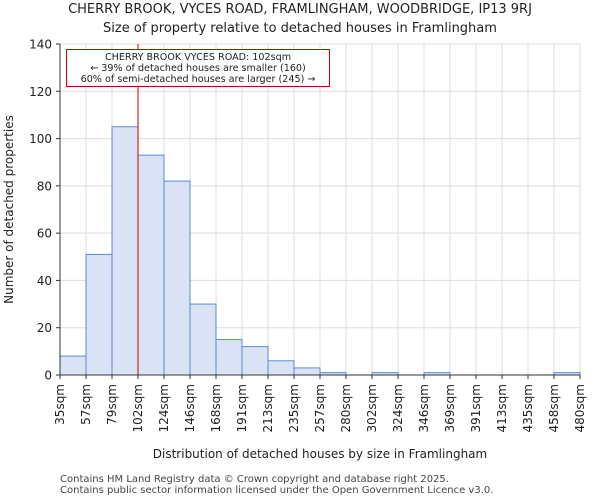 The width and height of the screenshot is (600, 500). I want to click on x-tick-label: 235sqm, so click(294, 408).